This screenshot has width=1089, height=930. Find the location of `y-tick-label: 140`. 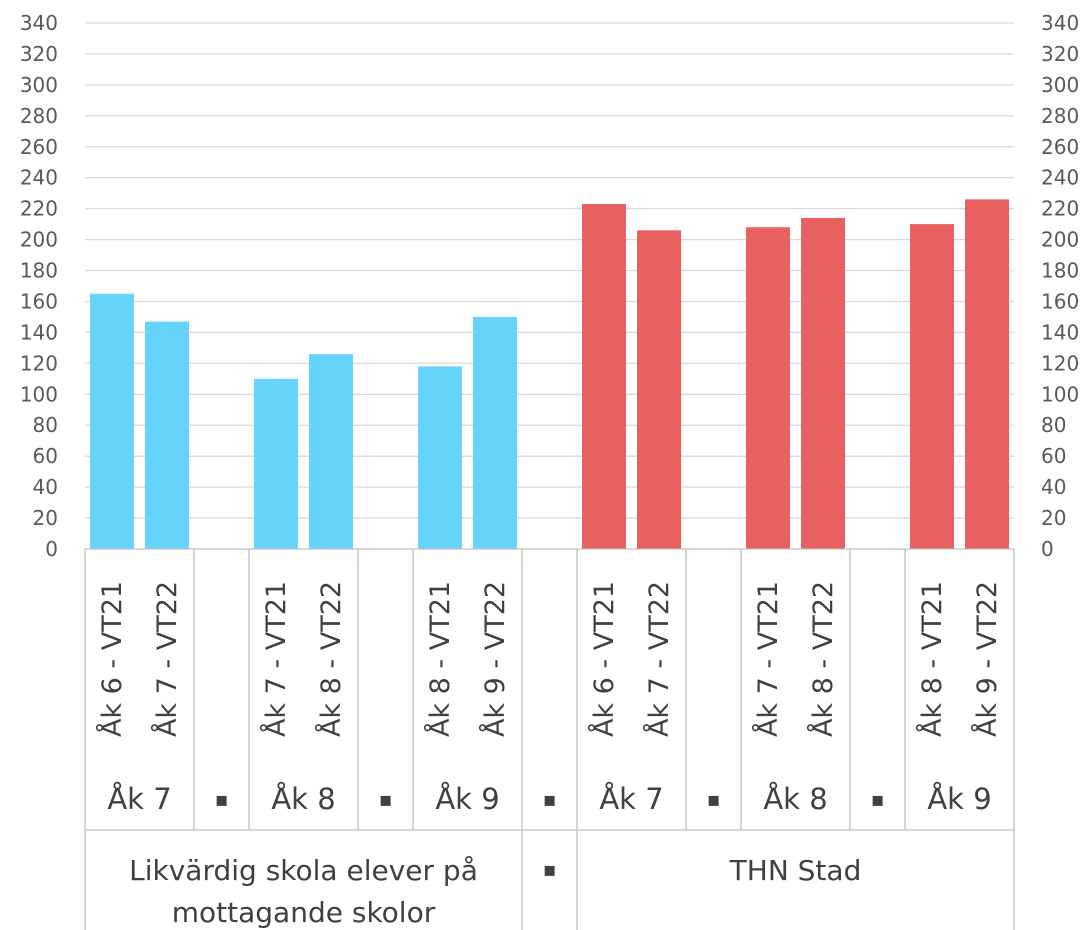

y-tick-label: 140 is located at coordinates (39, 332).